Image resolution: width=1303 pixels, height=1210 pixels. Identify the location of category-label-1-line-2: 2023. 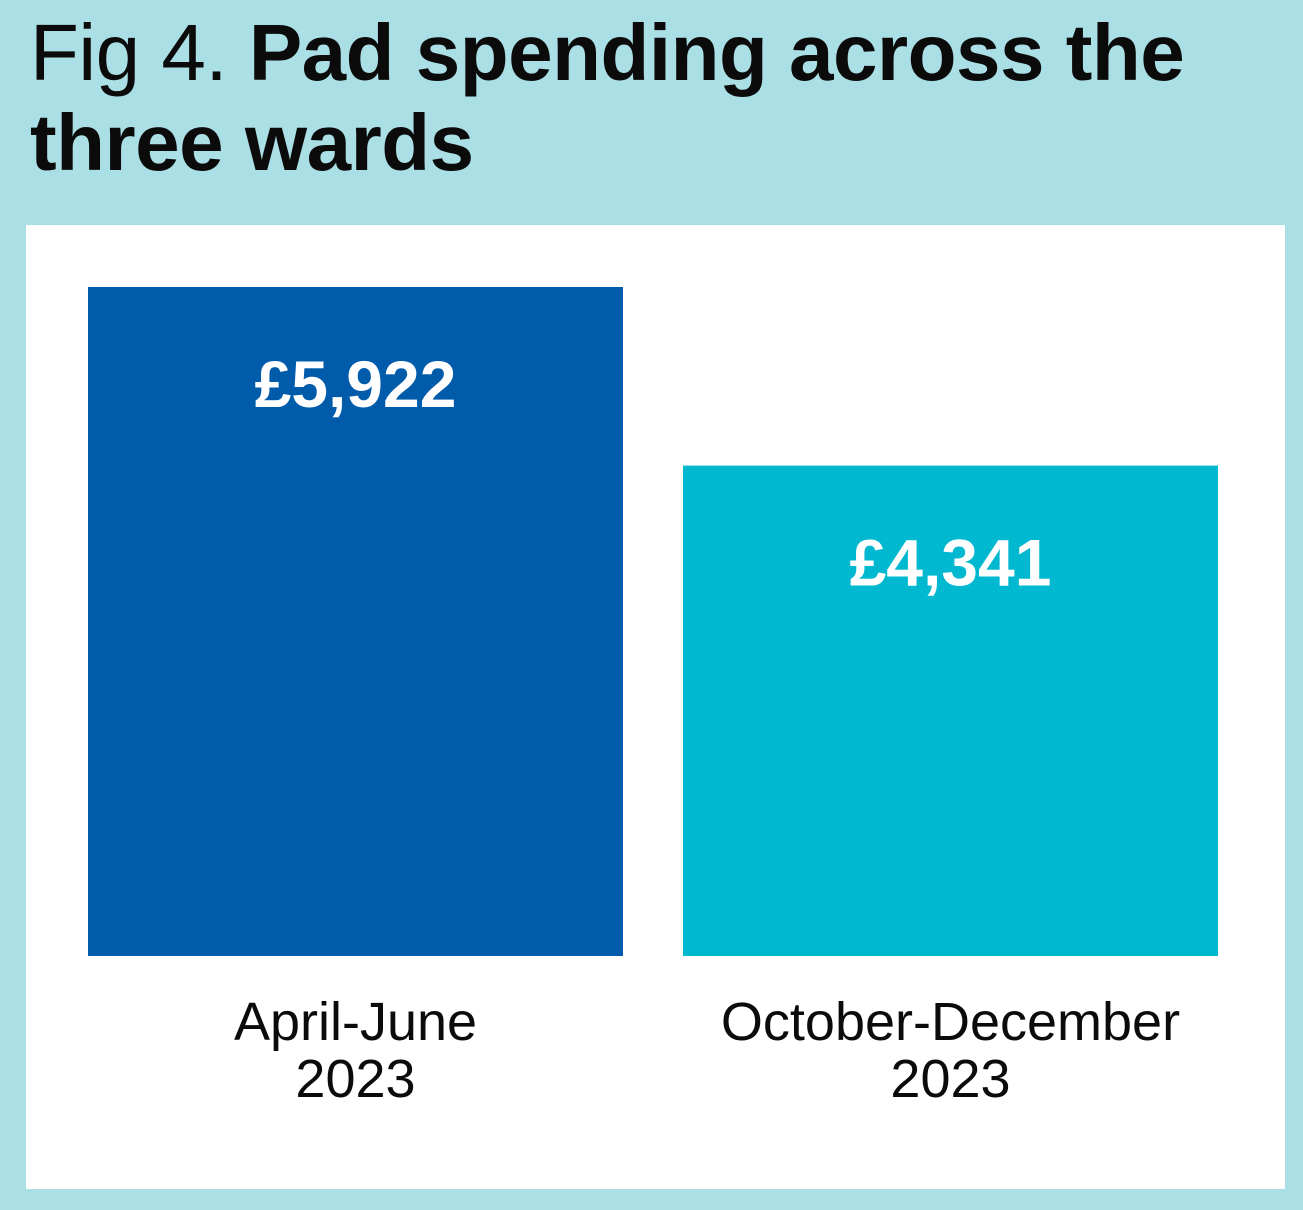
(355, 1079).